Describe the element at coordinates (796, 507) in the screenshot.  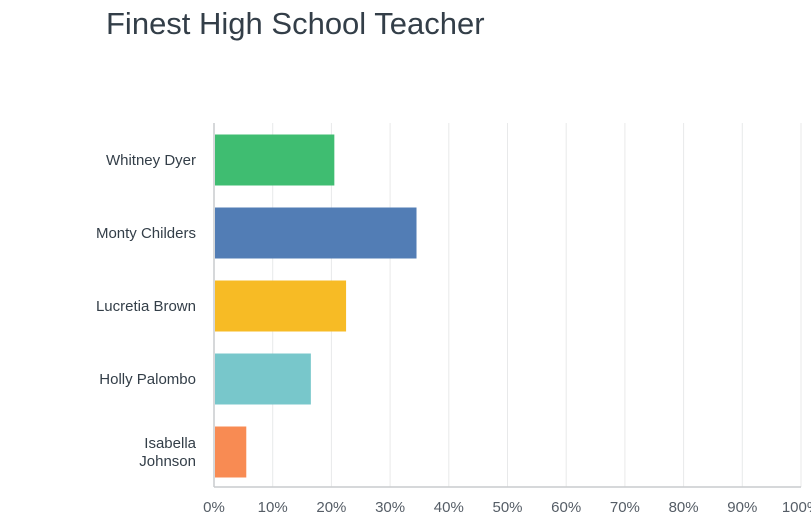
I see `x-tick-label: 100%` at that location.